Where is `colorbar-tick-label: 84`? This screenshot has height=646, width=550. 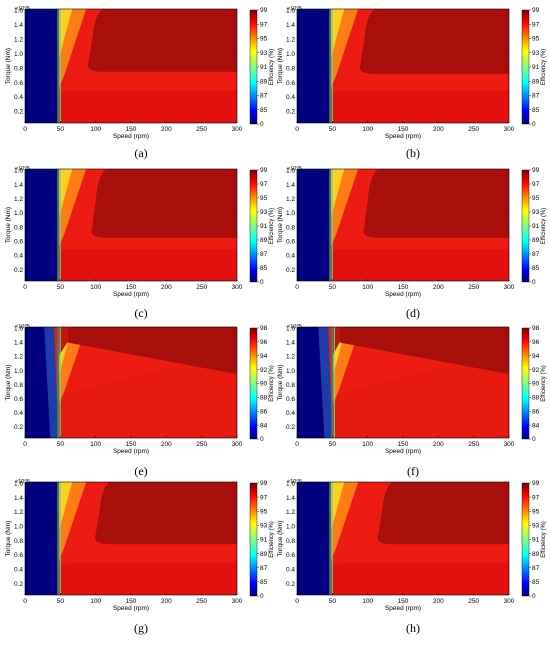
colorbar-tick-label: 84 is located at coordinates (536, 425).